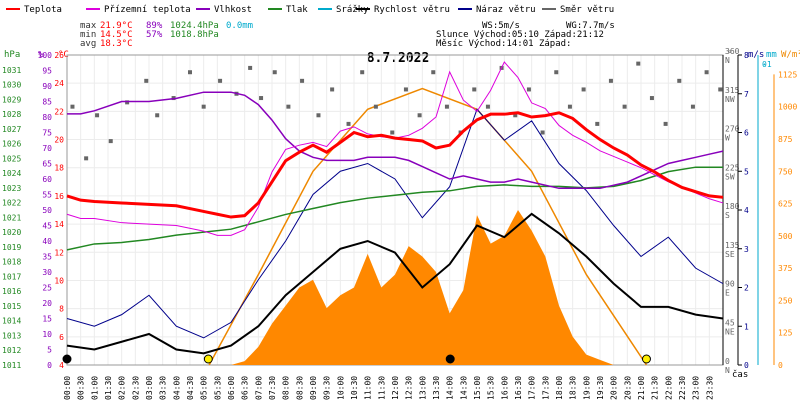 Image resolution: width=800 pixels, height=400 pixels. What do you see at coordinates (730, 331) in the screenshot?
I see `y-tick-direction-name: NE` at bounding box center [730, 331].